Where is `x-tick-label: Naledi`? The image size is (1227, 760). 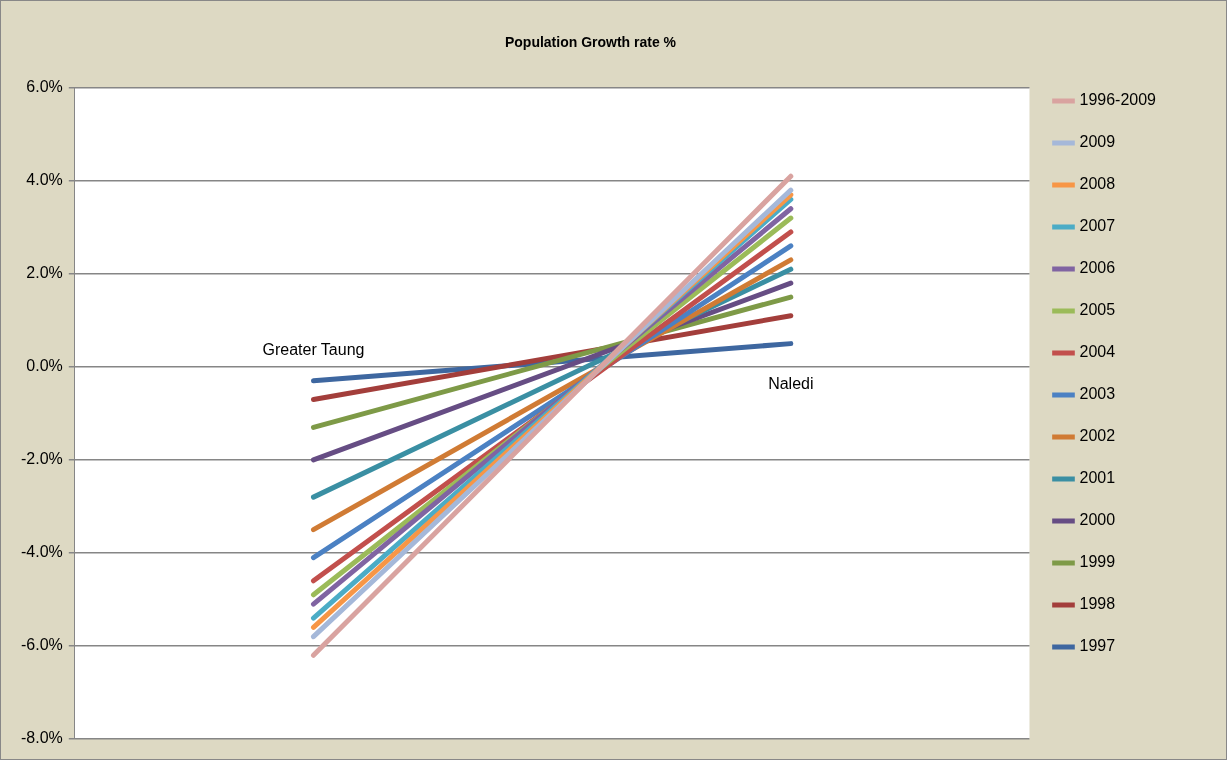
x-tick-label: Naledi is located at coordinates (791, 384).